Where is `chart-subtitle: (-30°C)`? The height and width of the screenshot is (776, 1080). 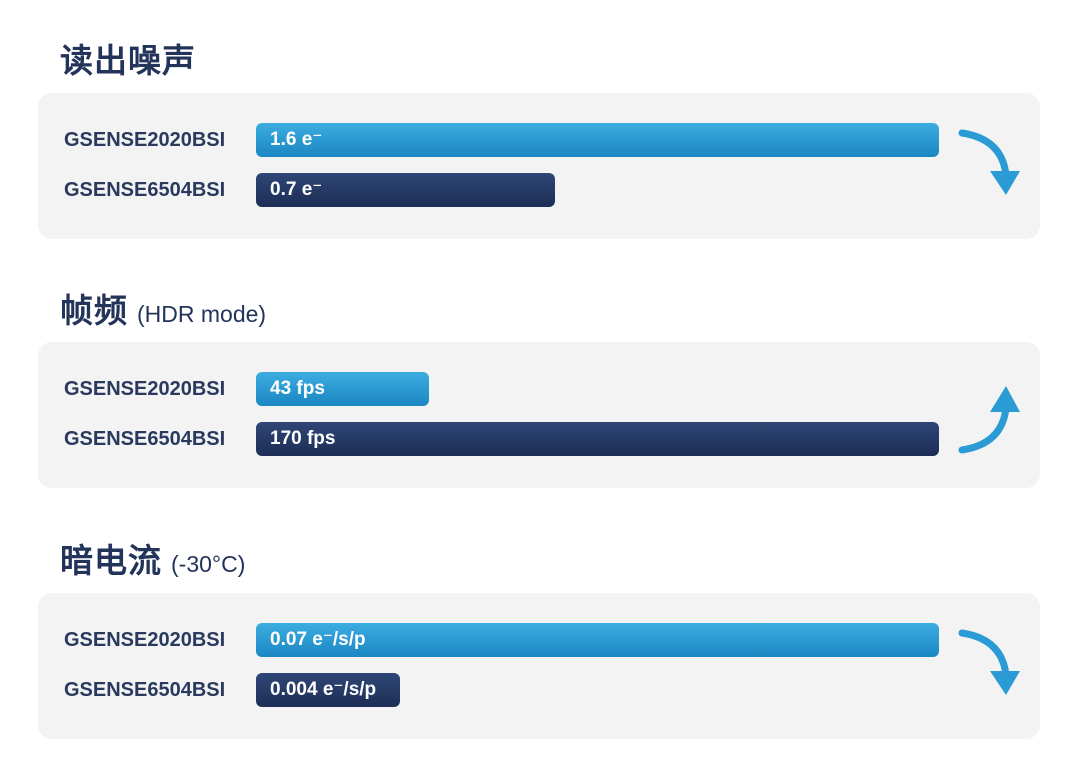
chart-subtitle: (-30°C) is located at coordinates (208, 564).